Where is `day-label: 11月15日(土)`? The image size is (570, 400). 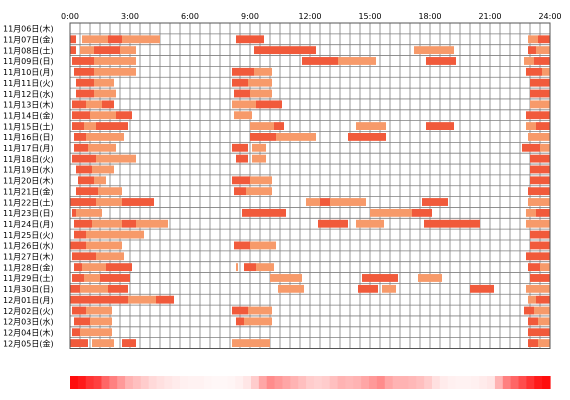 day-label: 11月15日(土) is located at coordinates (28, 126).